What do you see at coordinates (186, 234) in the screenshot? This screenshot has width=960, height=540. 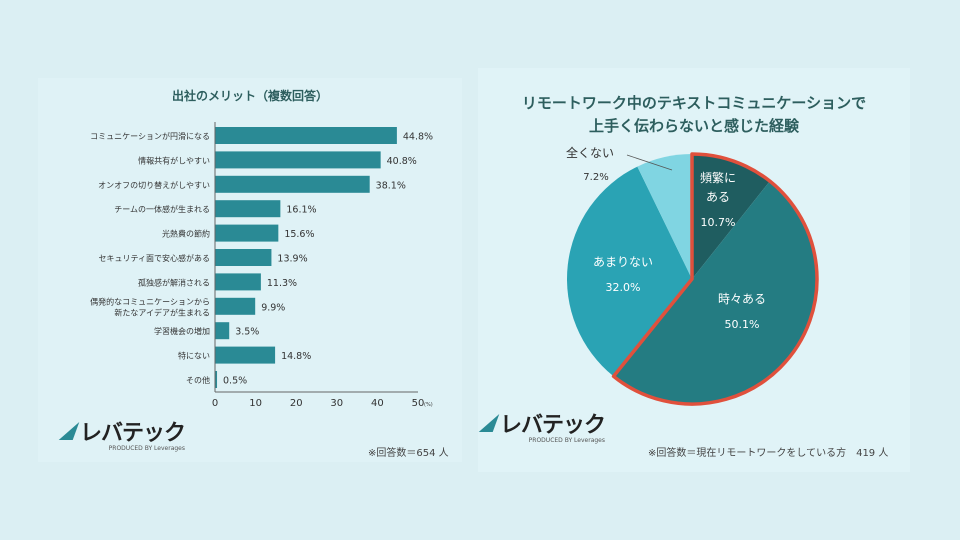 I see `category-label: 光熱費の節約` at bounding box center [186, 234].